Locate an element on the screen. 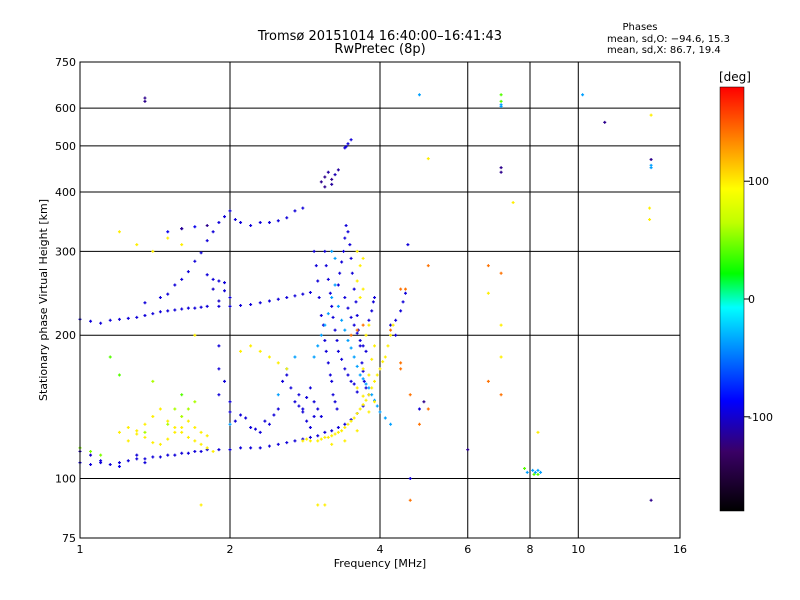  y-tick-label: 500 is located at coordinates (65, 146).